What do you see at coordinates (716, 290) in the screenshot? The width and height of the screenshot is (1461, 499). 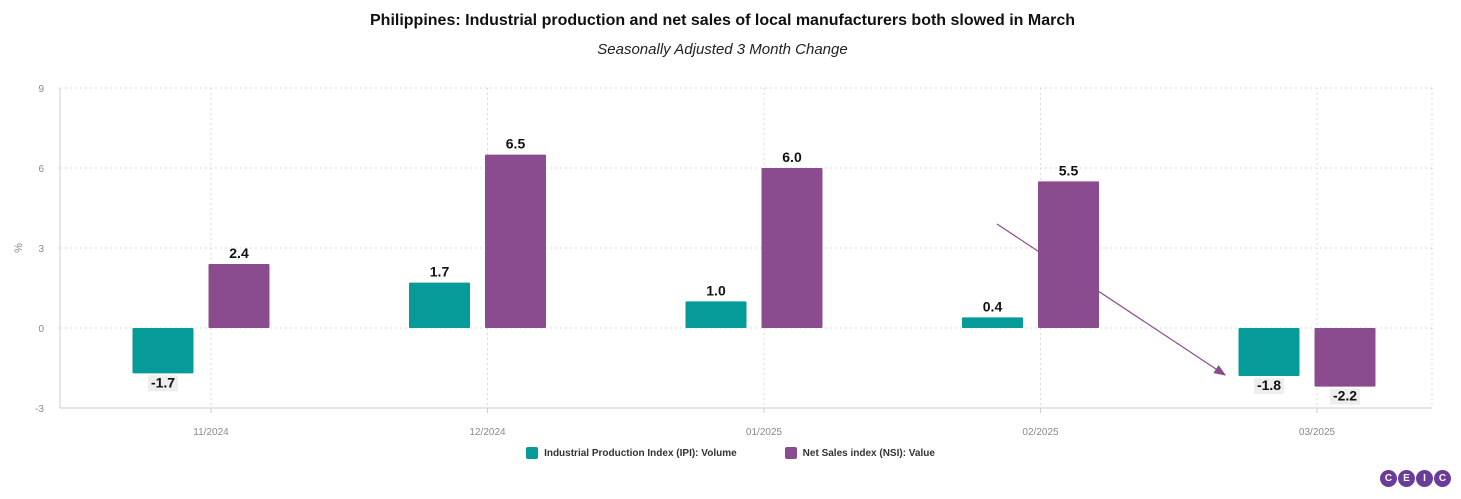 I see `data-label: 1.0` at bounding box center [716, 290].